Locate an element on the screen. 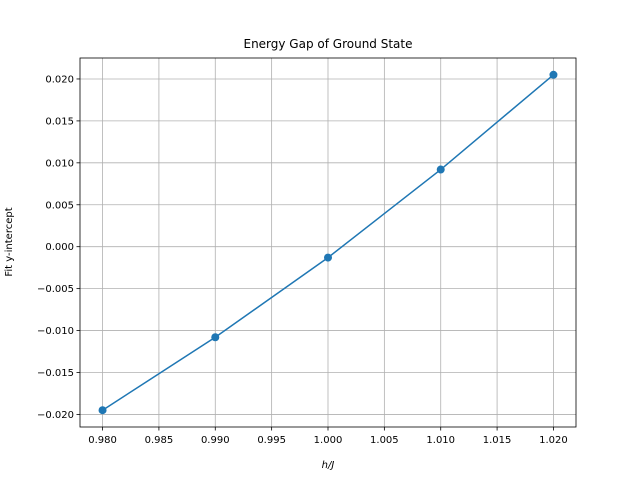 The image size is (640, 480). x-tick-label: 0.995 is located at coordinates (271, 440).